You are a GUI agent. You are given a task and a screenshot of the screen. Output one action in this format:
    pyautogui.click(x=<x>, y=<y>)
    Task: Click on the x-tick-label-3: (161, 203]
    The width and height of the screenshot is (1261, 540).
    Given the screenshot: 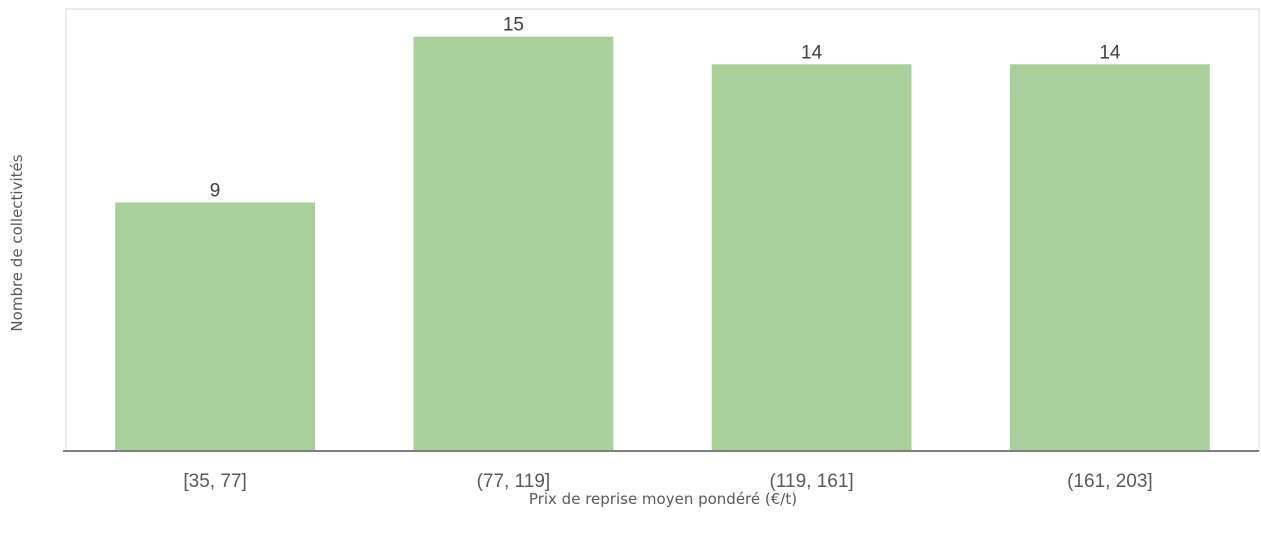 What is the action you would take?
    pyautogui.click(x=1110, y=481)
    